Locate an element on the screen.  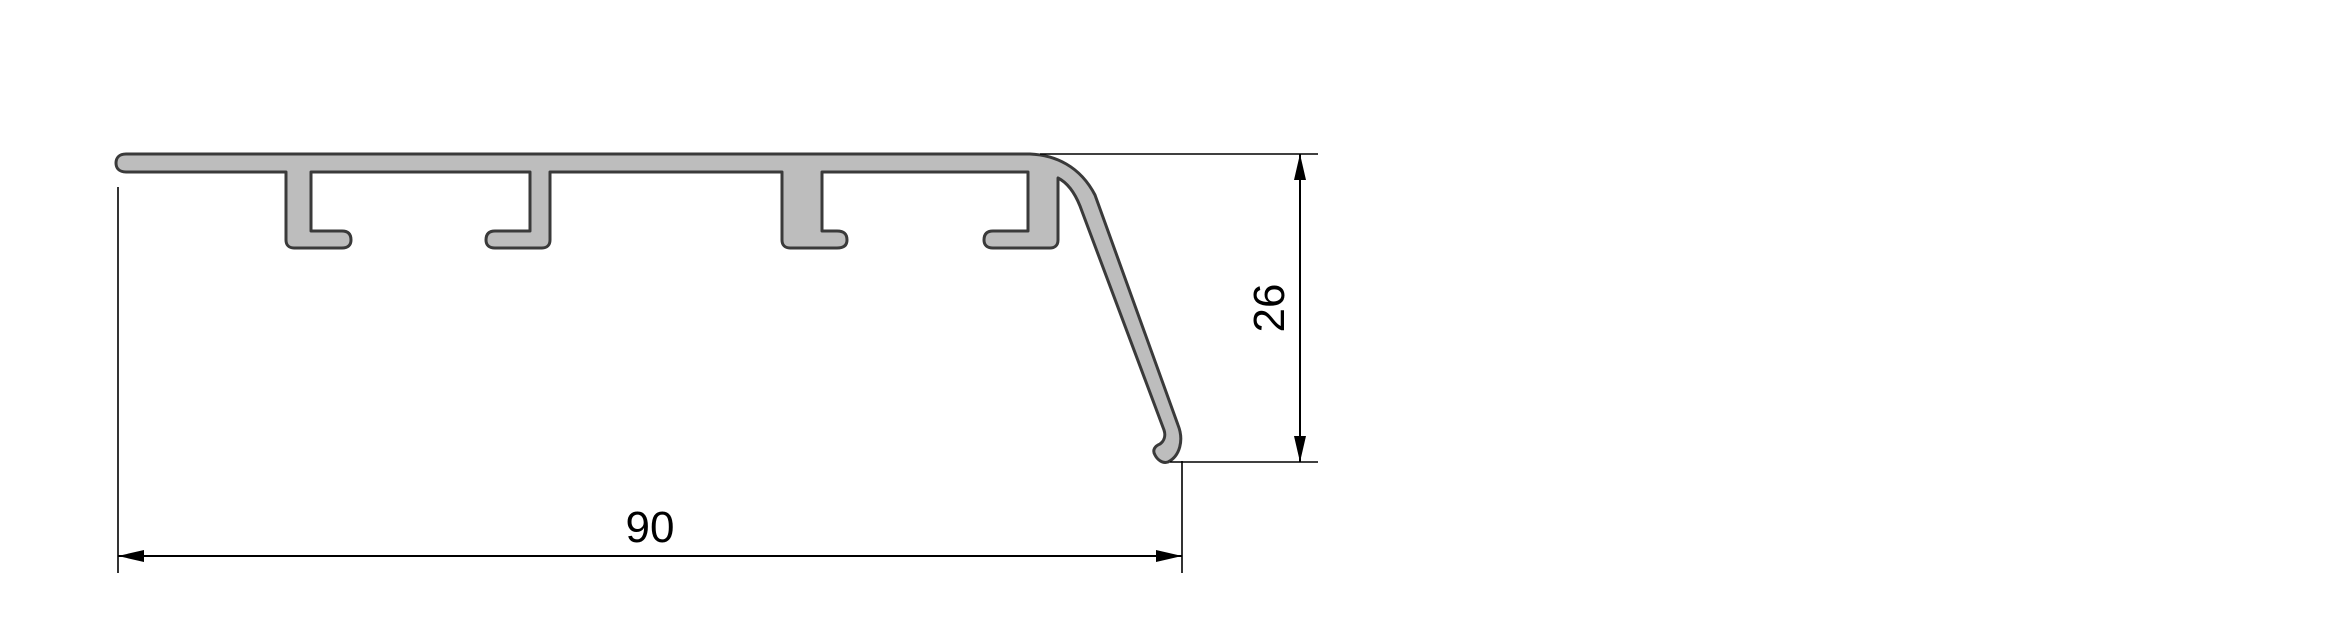
width-dimension-label: 90 is located at coordinates (650, 527).